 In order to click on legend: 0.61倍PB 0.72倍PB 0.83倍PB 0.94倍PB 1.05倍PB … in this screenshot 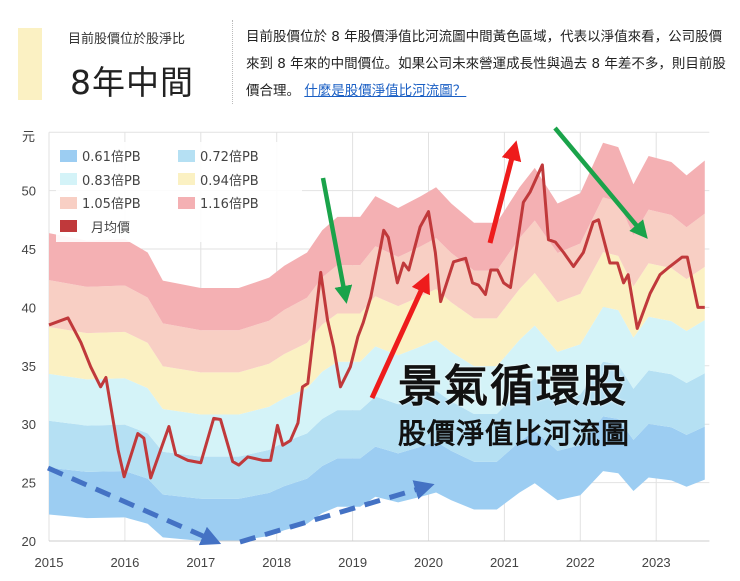, I will do `click(179, 192)`.